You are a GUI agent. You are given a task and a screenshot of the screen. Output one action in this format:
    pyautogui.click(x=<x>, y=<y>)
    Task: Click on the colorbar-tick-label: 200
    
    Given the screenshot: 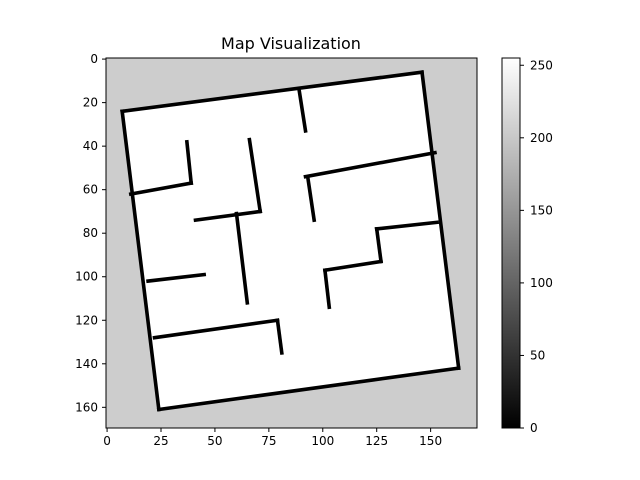 What is the action you would take?
    pyautogui.click(x=541, y=138)
    